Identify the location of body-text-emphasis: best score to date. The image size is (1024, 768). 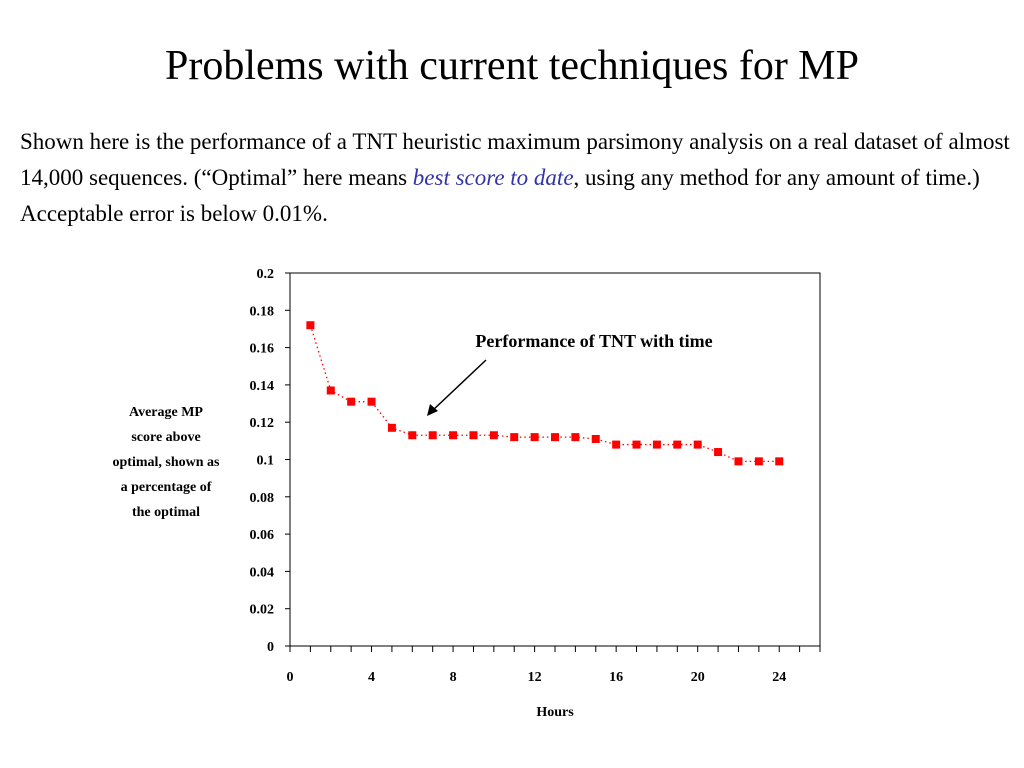
(493, 177).